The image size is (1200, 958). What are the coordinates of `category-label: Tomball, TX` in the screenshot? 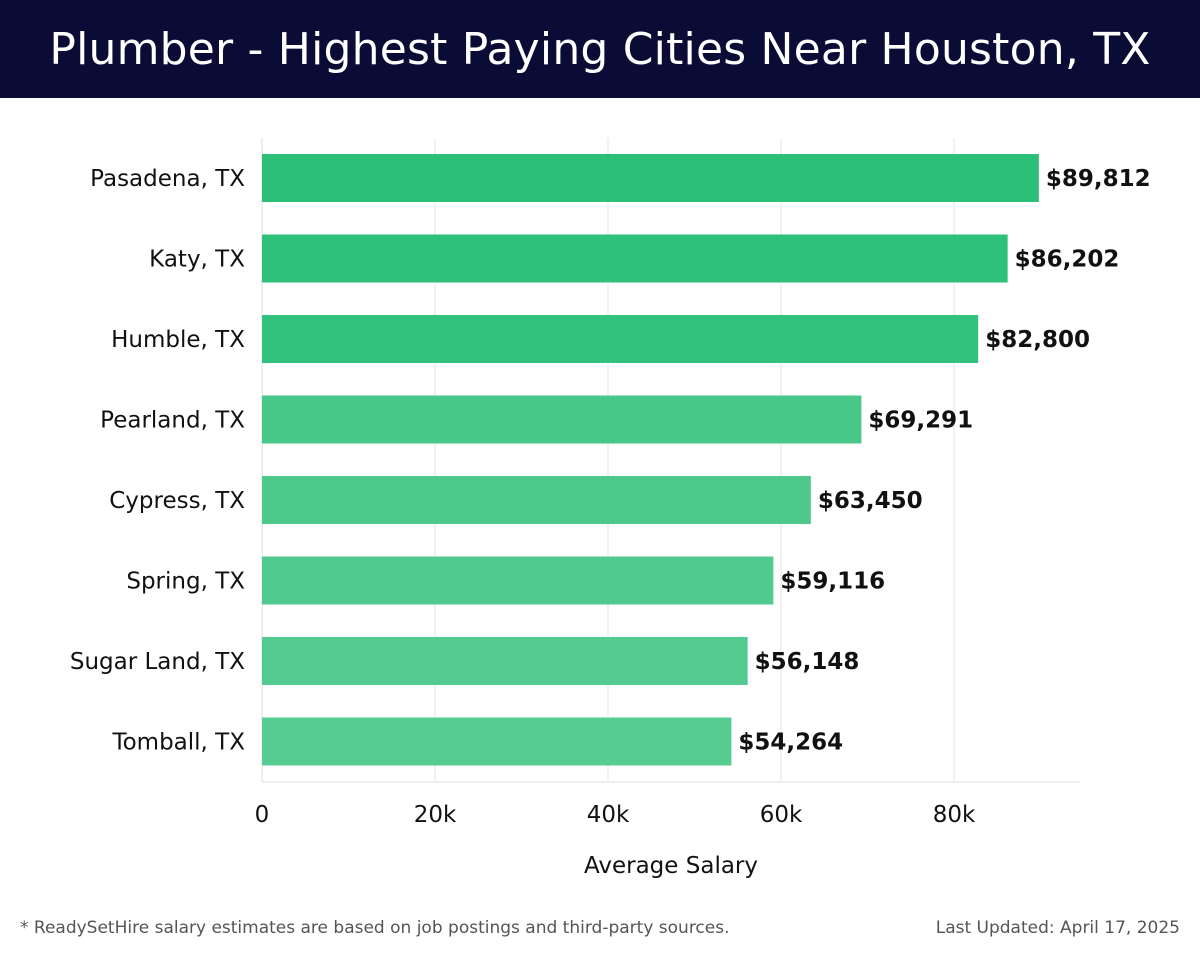 It's located at (178, 743).